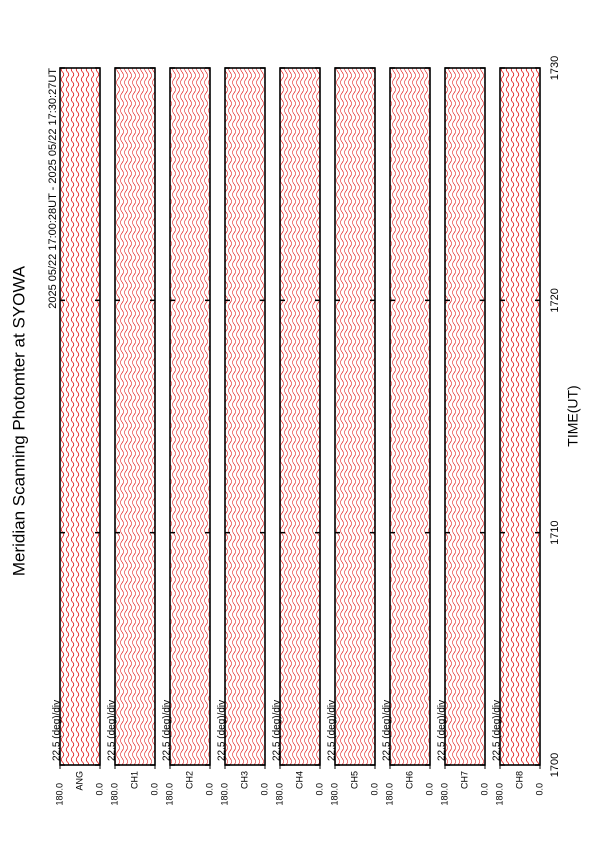 The image size is (595, 842). Describe the element at coordinates (573, 415) in the screenshot. I see `x-axis-label: TIME(UT)` at that location.